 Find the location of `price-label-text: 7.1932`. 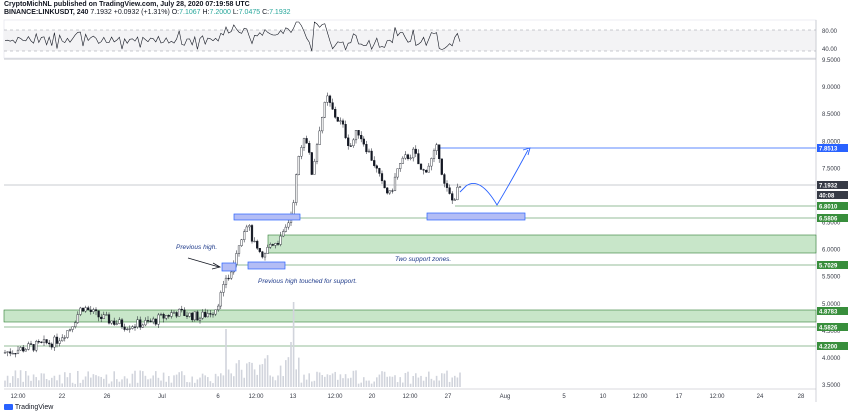

price-label-text: 7.1932 is located at coordinates (828, 187).